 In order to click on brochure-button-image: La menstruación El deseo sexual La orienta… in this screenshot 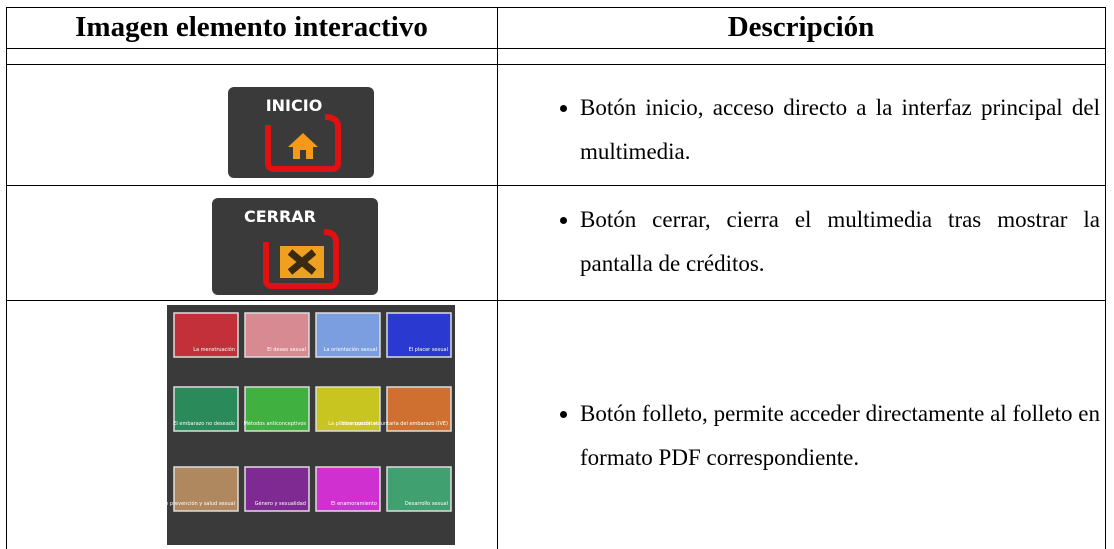, I will do `click(311, 425)`.